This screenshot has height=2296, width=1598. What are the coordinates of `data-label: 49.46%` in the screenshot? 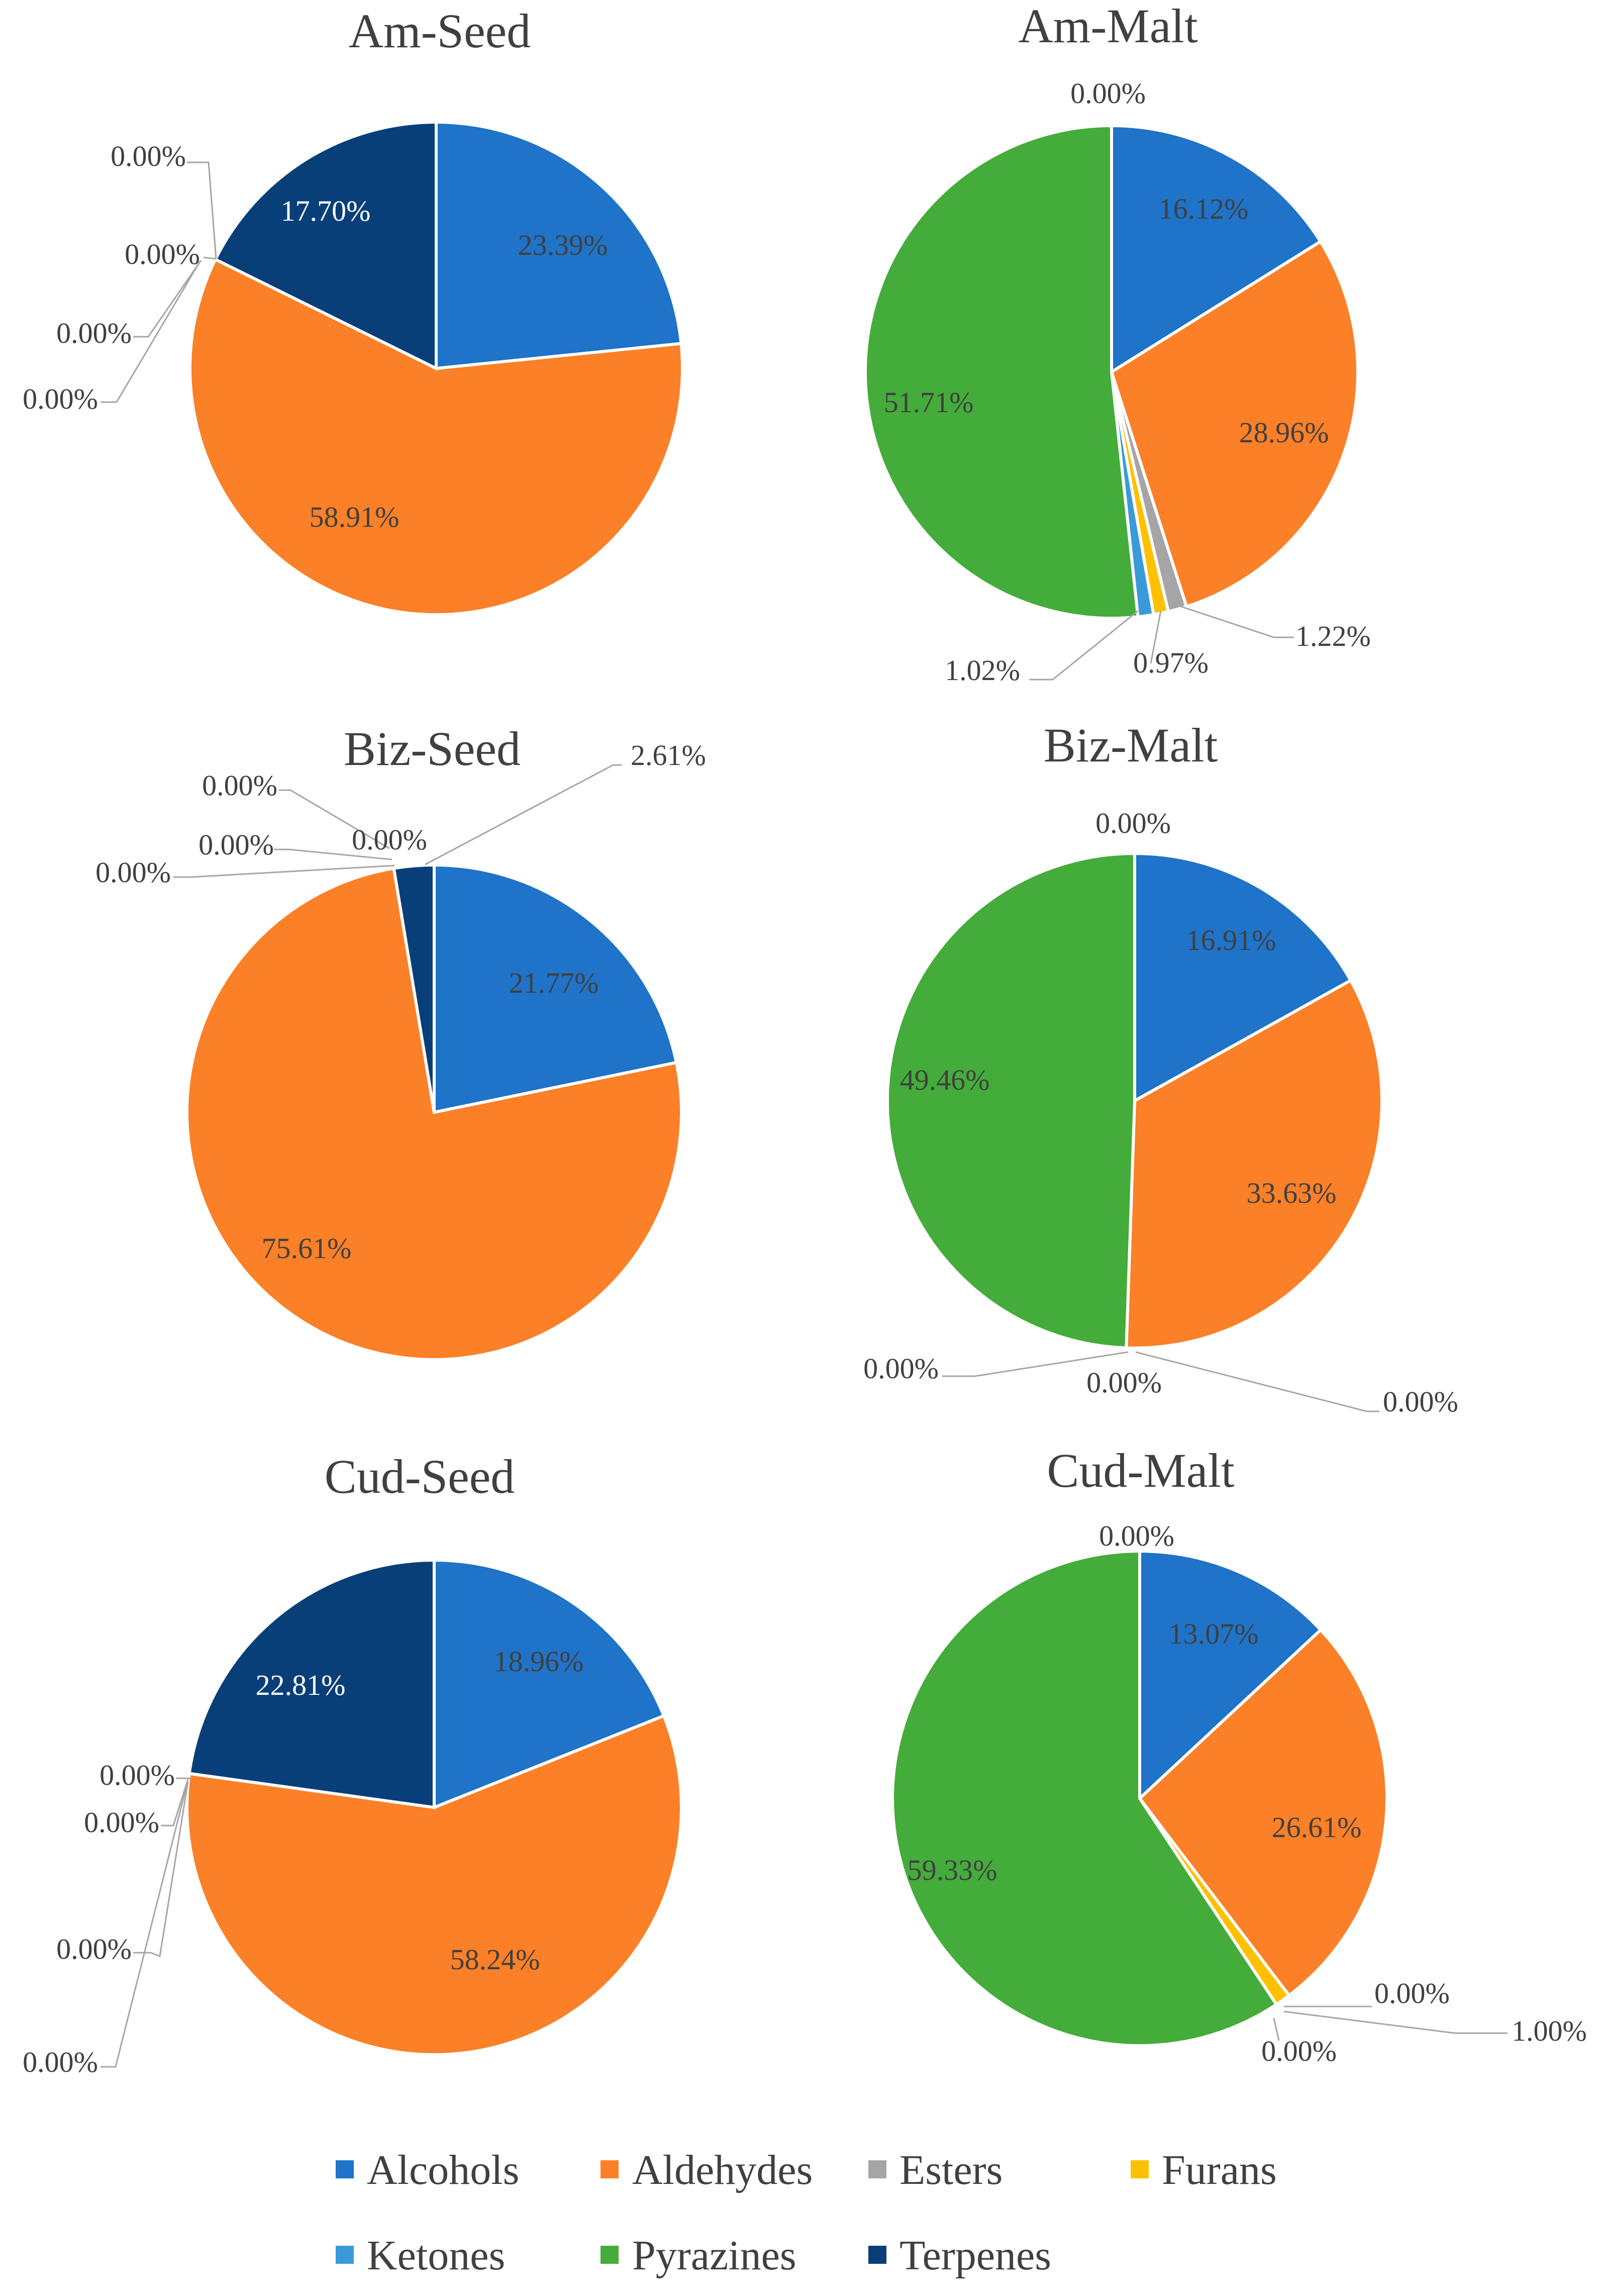 It's located at (945, 1080).